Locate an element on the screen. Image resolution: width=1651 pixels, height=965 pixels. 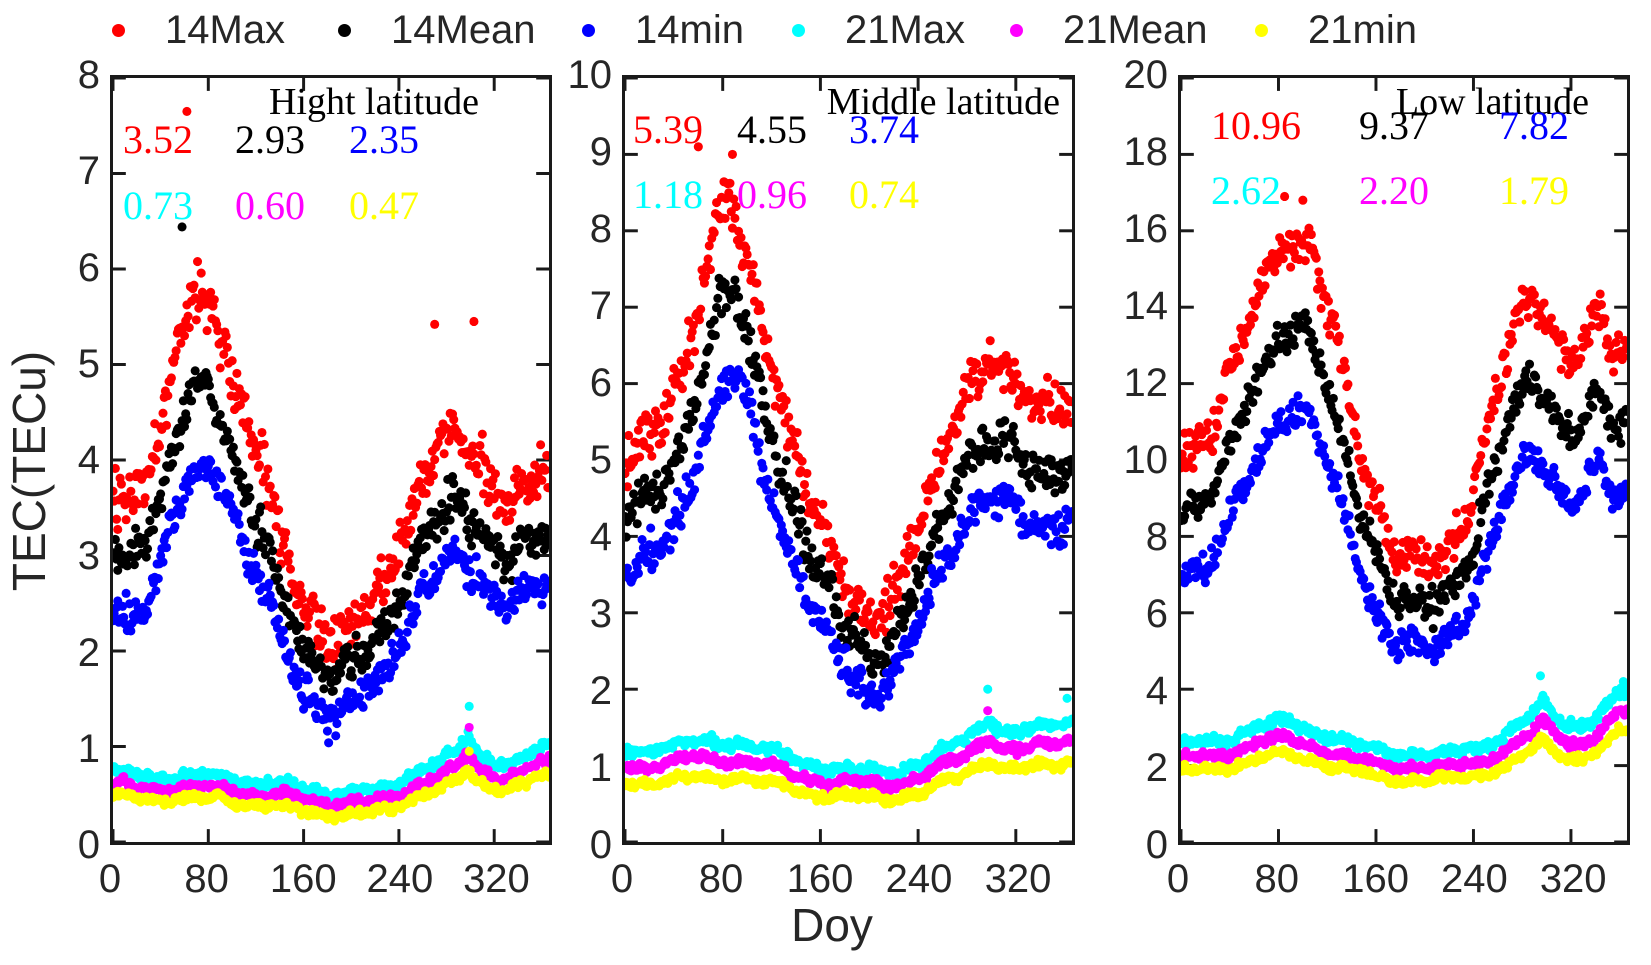
legend-marker-14mean-icon is located at coordinates (344, 30).